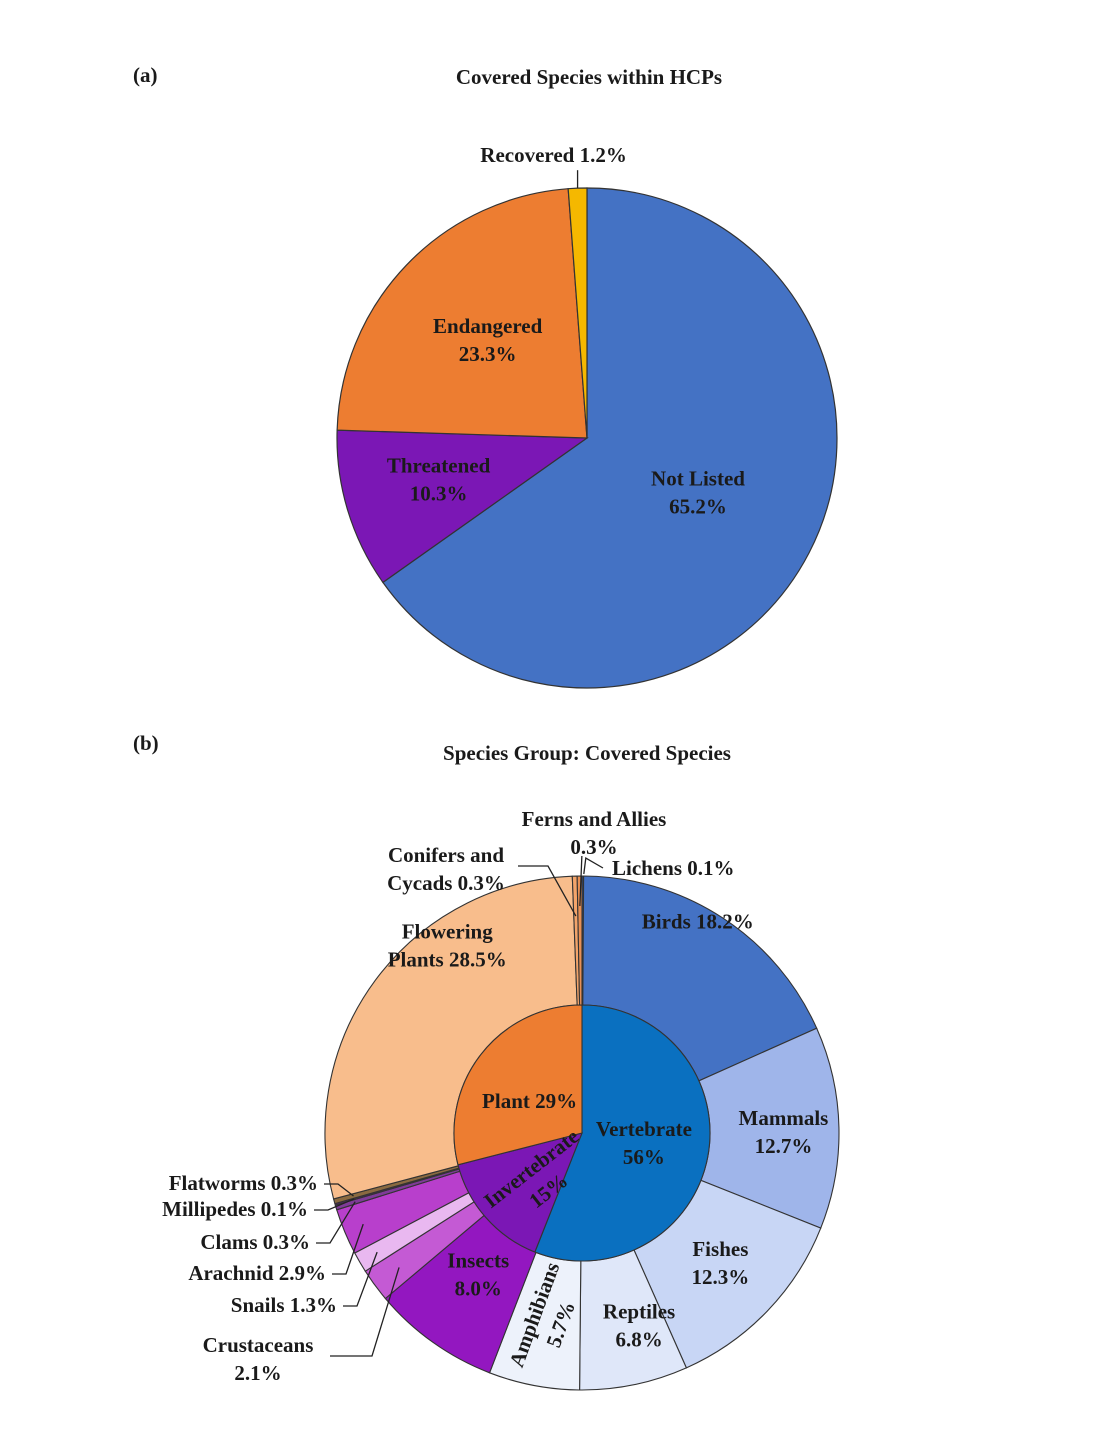 Image resolution: width=1110 pixels, height=1451 pixels. What do you see at coordinates (447, 946) in the screenshot?
I see `label-flowering-plants: Flowering Plants 28.5%` at bounding box center [447, 946].